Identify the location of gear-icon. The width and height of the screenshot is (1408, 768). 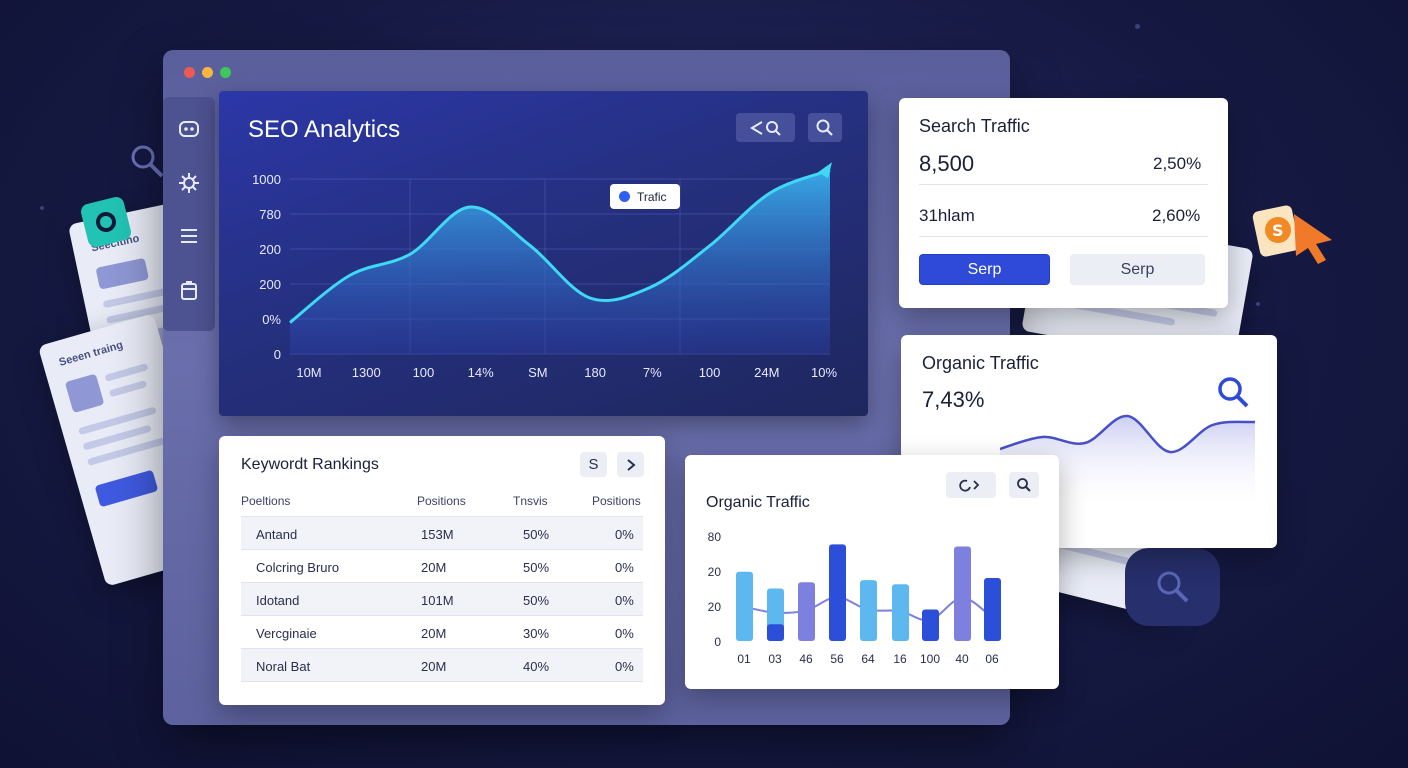
(189, 183).